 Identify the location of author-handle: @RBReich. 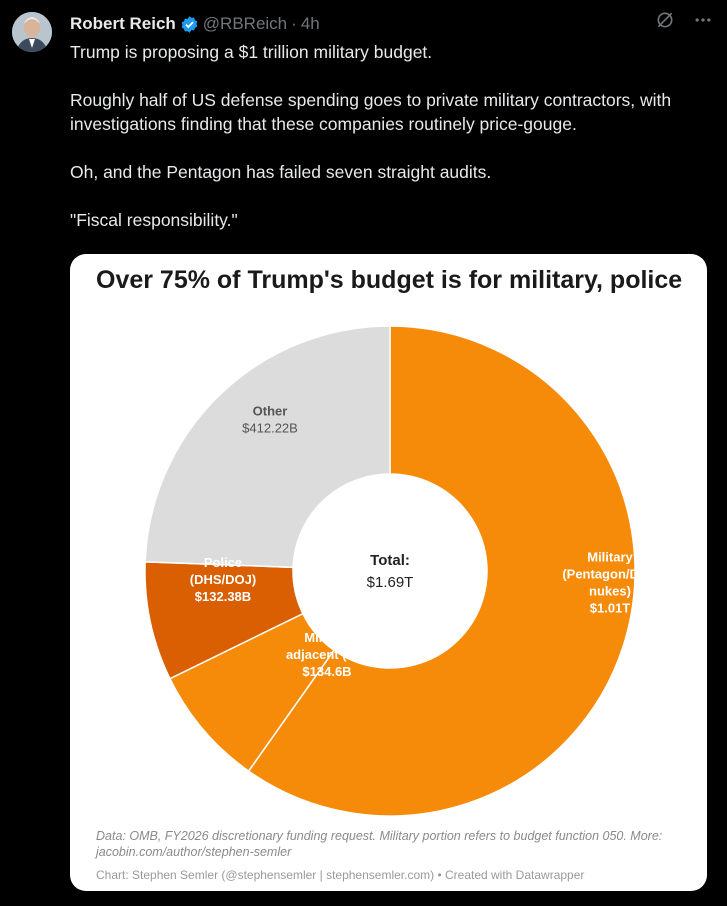
(245, 23).